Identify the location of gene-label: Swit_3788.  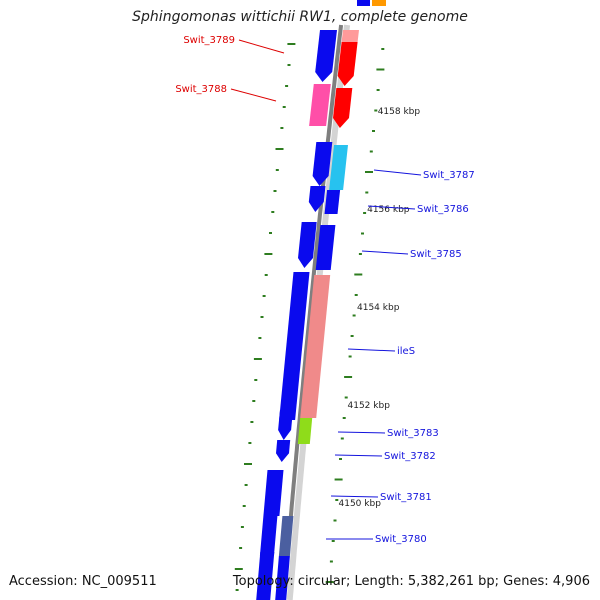
(201, 89).